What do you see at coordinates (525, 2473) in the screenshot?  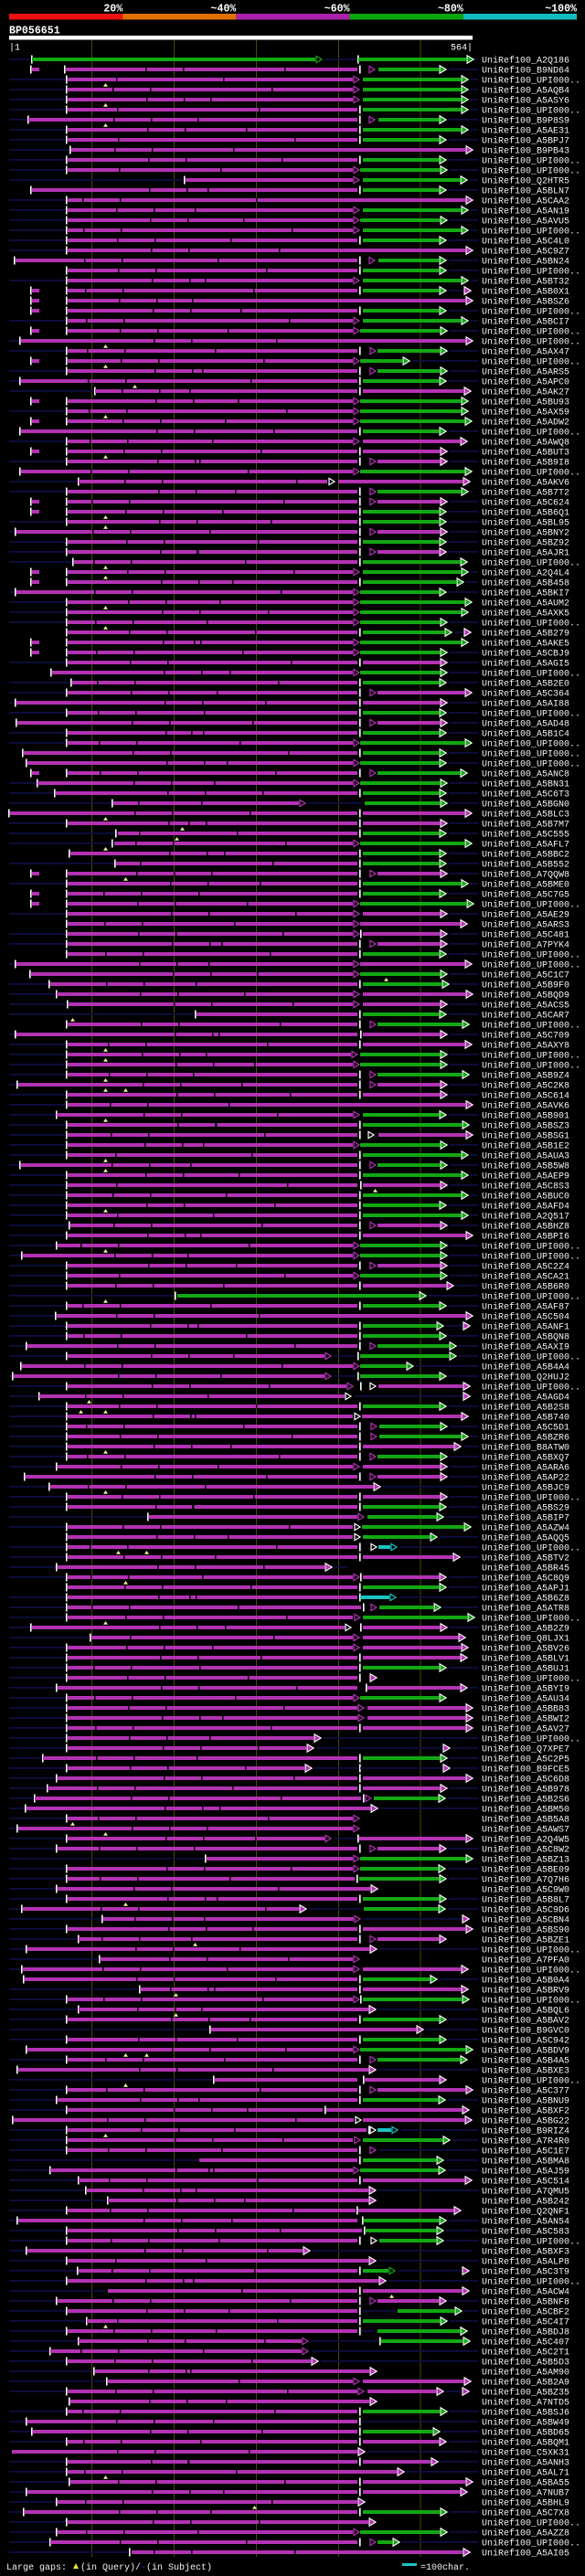 I see `svg-text: UniRef100_A5AL71` at bounding box center [525, 2473].